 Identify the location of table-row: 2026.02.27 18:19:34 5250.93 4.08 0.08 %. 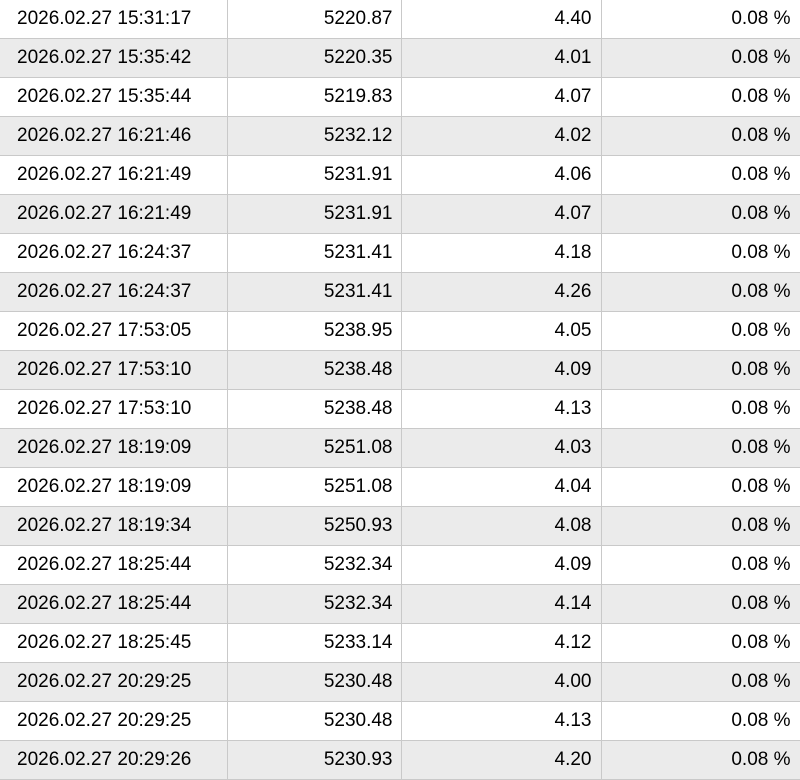
(400, 526).